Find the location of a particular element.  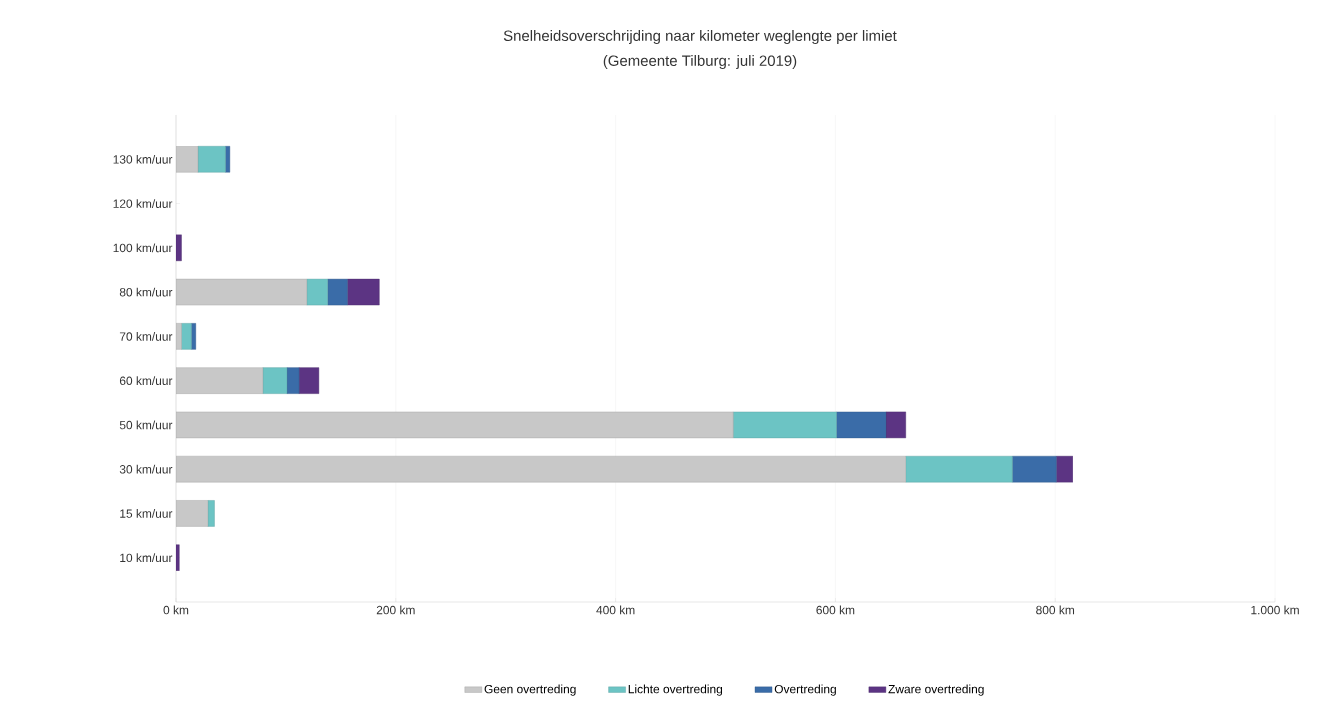

y-tick-label: 100 km/uur is located at coordinates (143, 248).